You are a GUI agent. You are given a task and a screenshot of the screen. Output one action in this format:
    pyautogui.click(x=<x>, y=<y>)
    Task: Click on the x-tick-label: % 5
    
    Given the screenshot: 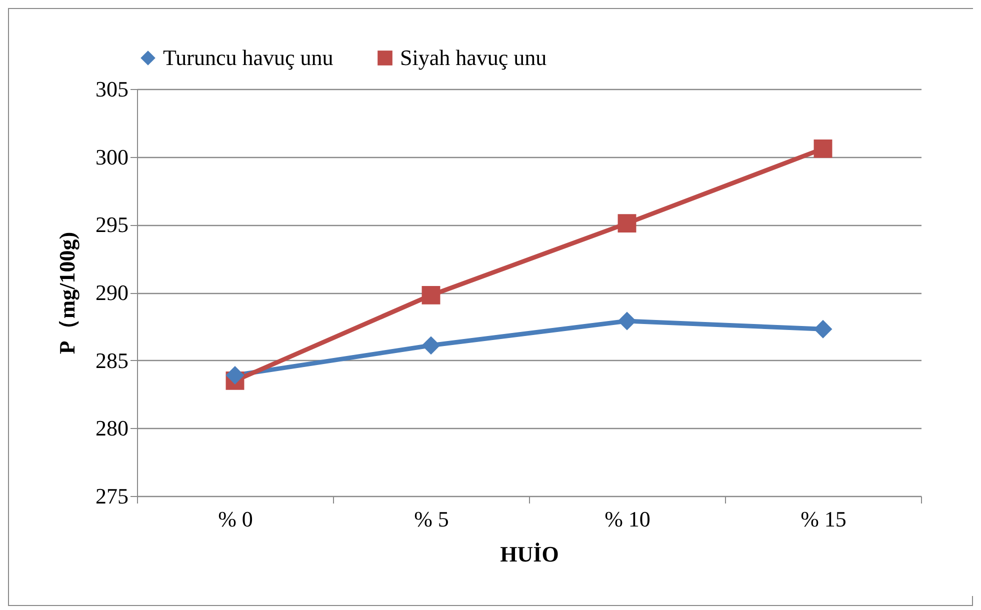 What is the action you would take?
    pyautogui.click(x=431, y=519)
    